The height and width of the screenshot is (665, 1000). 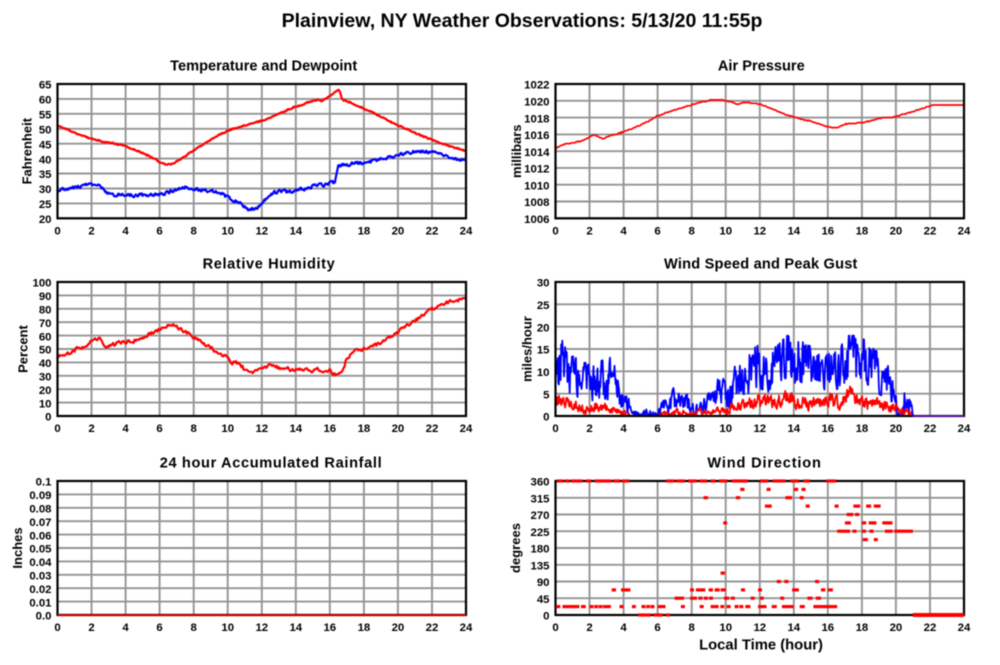 What do you see at coordinates (546, 395) in the screenshot?
I see `svg-text: 5` at bounding box center [546, 395].